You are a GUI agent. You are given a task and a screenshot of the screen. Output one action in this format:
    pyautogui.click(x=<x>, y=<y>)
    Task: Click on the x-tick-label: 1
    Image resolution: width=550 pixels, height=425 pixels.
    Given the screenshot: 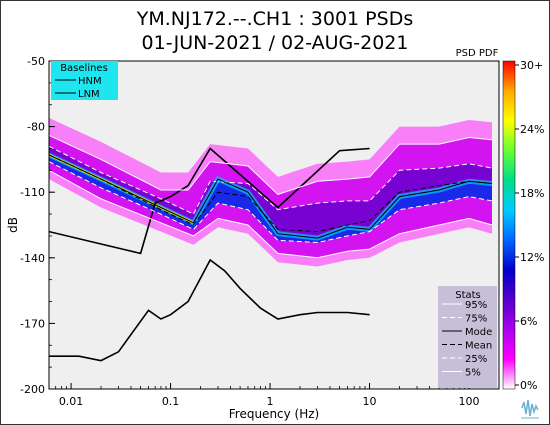 What is the action you would take?
    pyautogui.click(x=270, y=401)
    